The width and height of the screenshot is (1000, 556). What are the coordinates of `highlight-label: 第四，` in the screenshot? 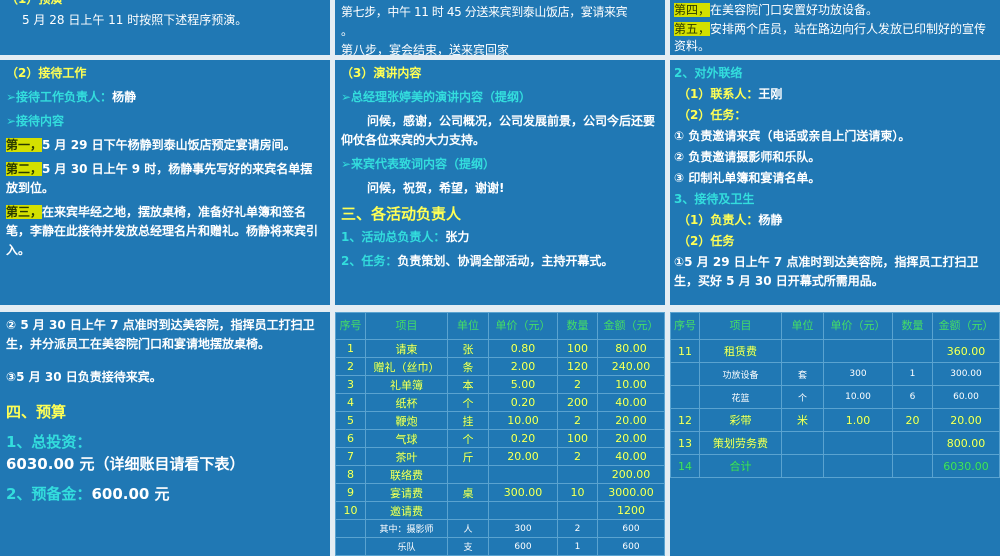 It's located at (692, 10).